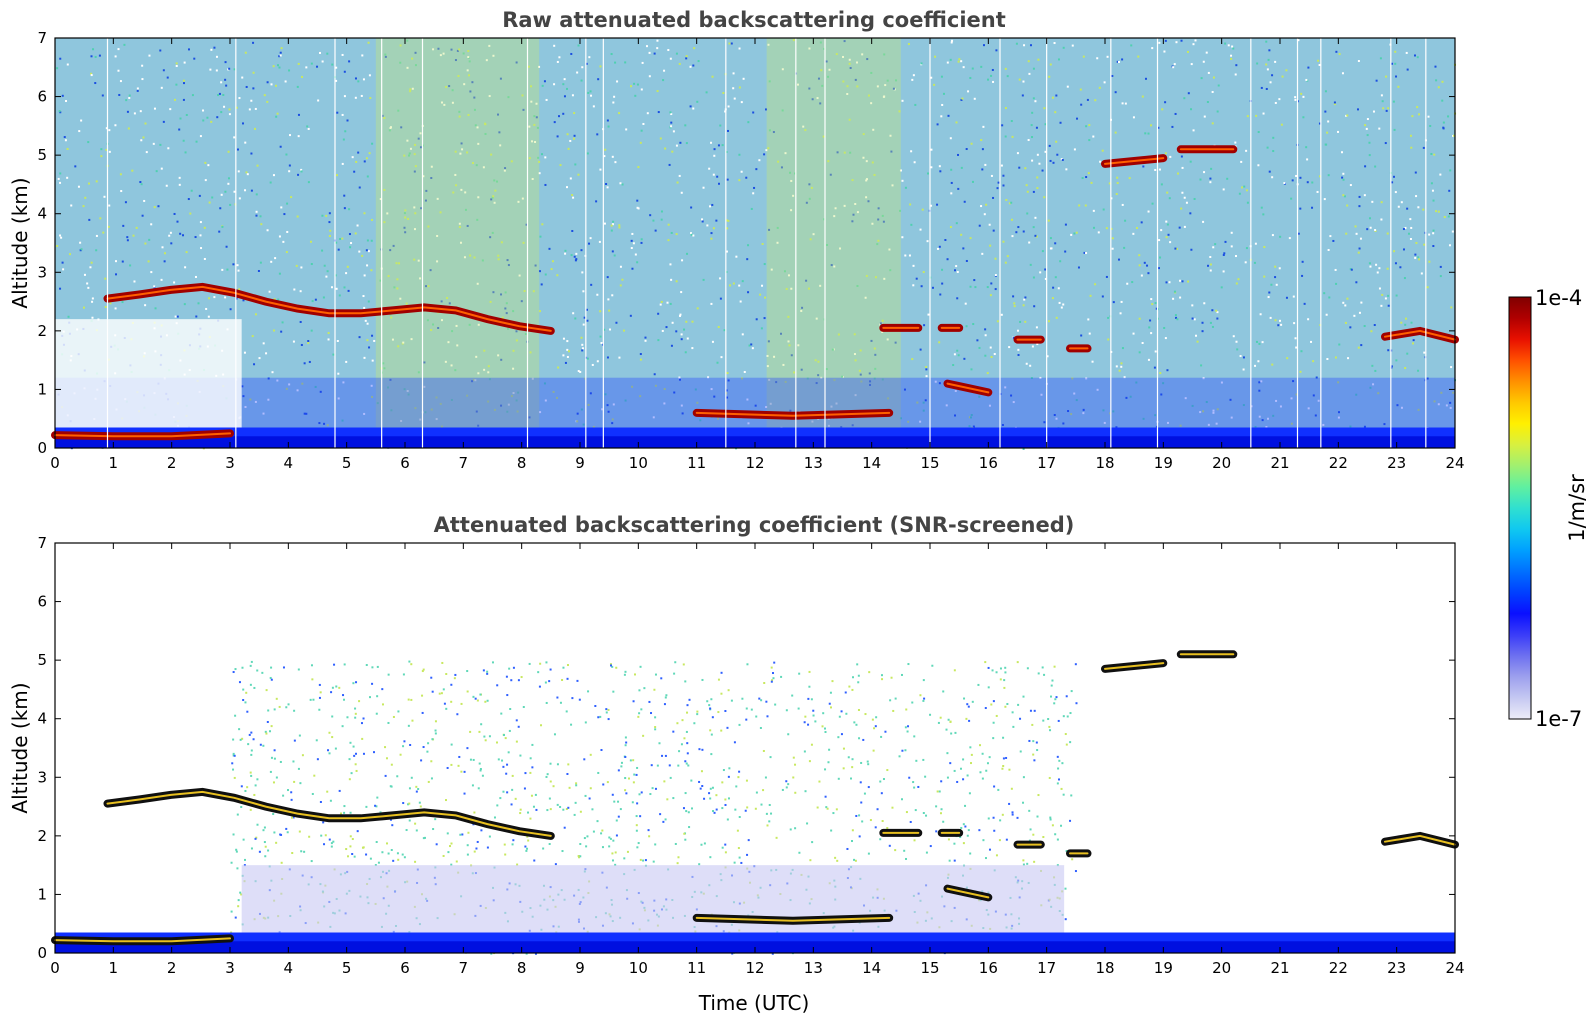 This screenshot has height=1020, width=1595. What do you see at coordinates (42, 272) in the screenshot?
I see `y-tick-label: 3` at bounding box center [42, 272].